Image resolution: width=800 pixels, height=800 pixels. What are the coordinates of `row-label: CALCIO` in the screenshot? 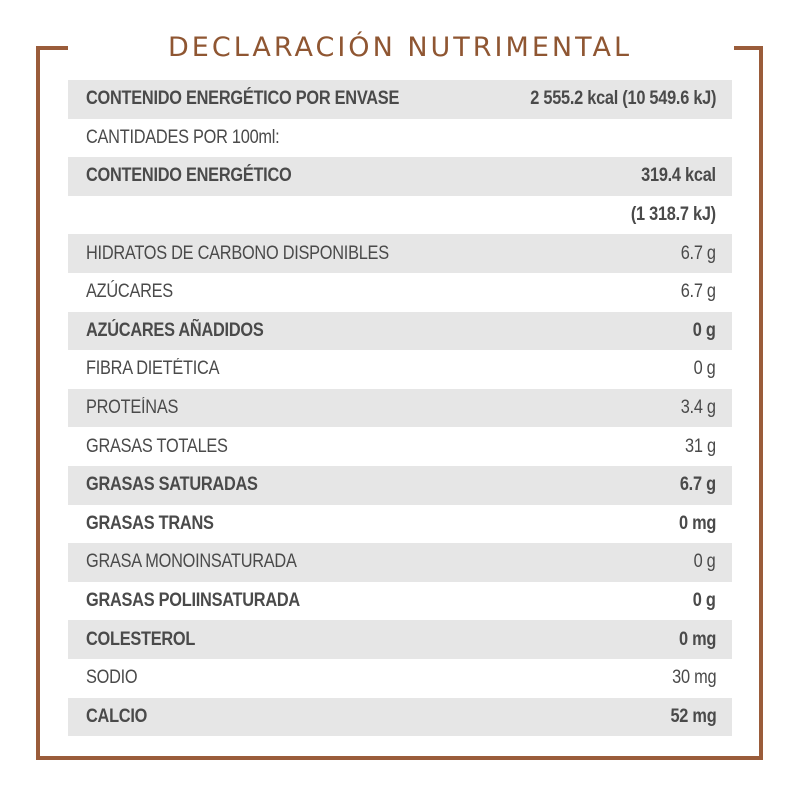 It's located at (117, 716).